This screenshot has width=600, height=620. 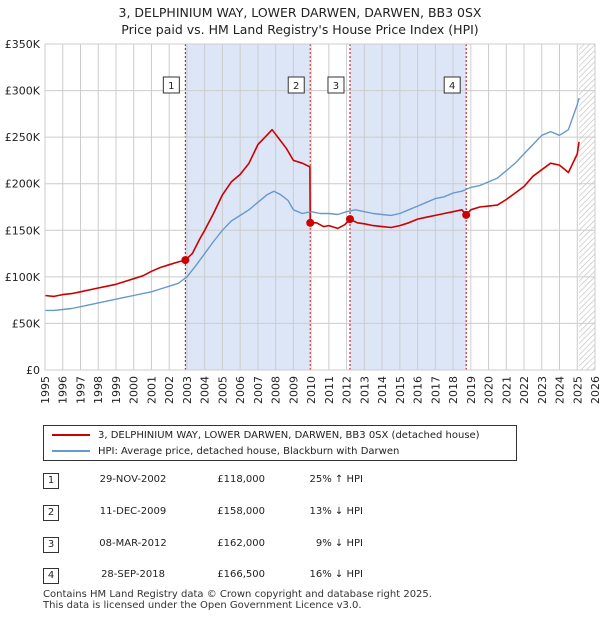 What do you see at coordinates (51, 513) in the screenshot?
I see `tx-number-badge: 2` at bounding box center [51, 513].